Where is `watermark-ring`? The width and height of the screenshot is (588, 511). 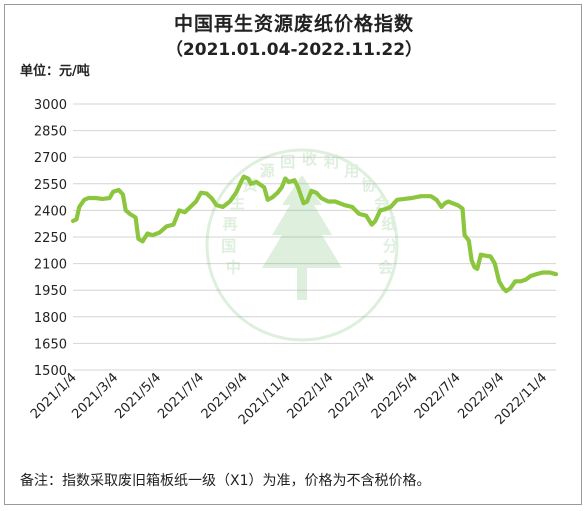 watermark-ring is located at coordinates (302, 245).